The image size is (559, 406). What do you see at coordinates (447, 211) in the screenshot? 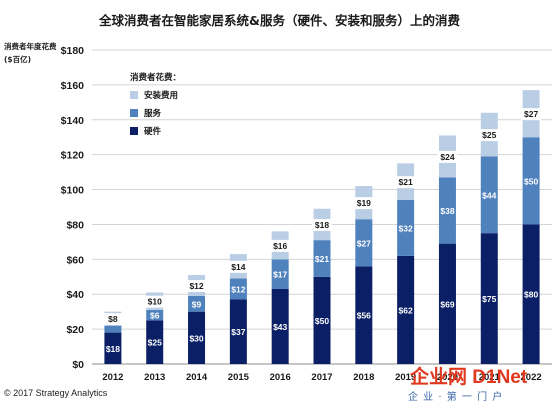
I see `data-label: $38` at bounding box center [447, 211].